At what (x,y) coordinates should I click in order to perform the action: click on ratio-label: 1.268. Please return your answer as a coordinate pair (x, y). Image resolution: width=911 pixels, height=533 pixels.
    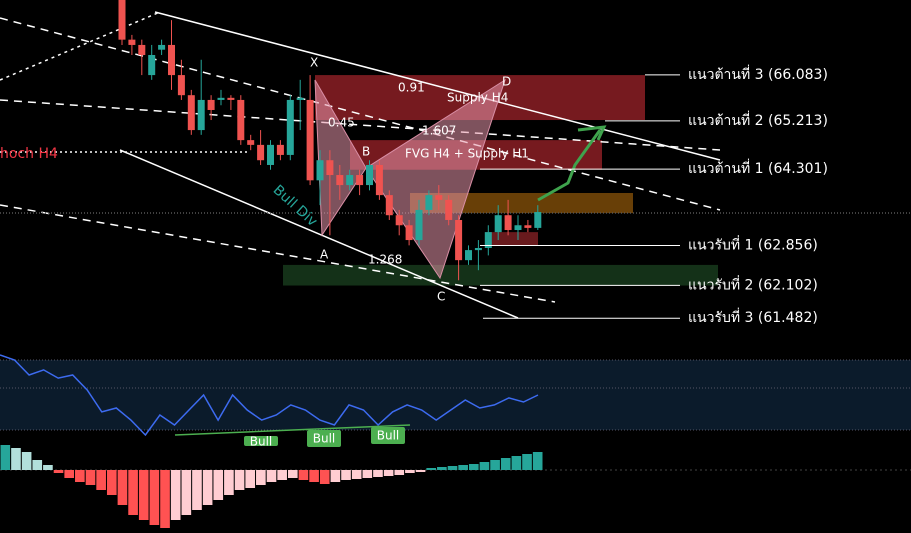
    Looking at the image, I should click on (385, 260).